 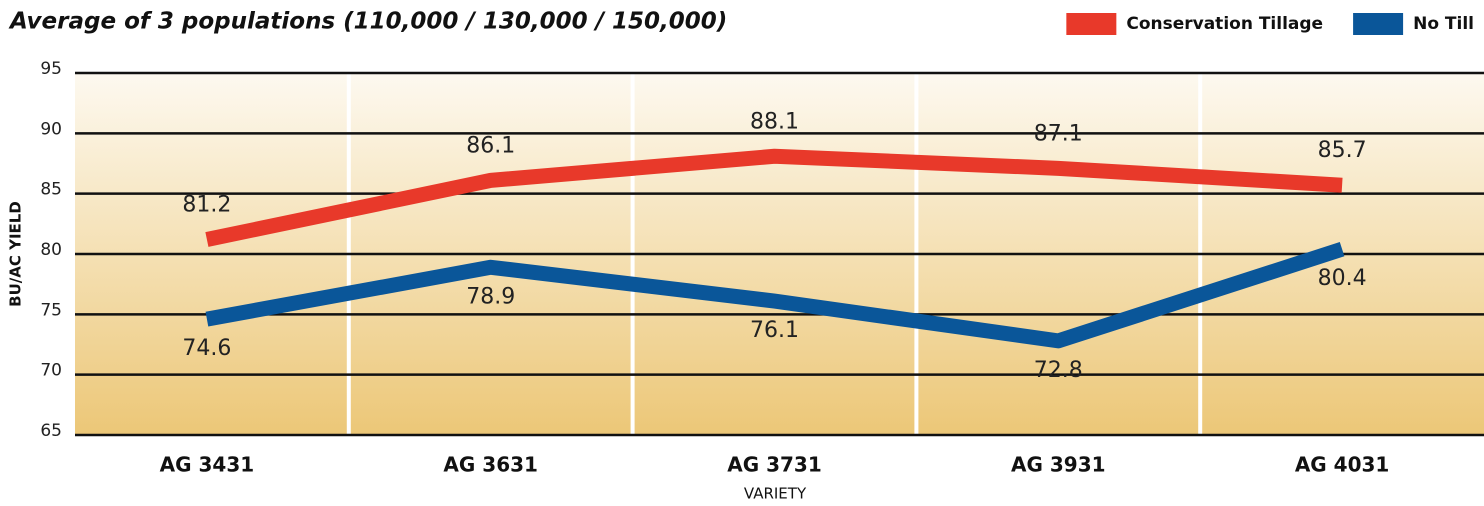 I want to click on y-tick-label: 85, so click(x=51, y=190).